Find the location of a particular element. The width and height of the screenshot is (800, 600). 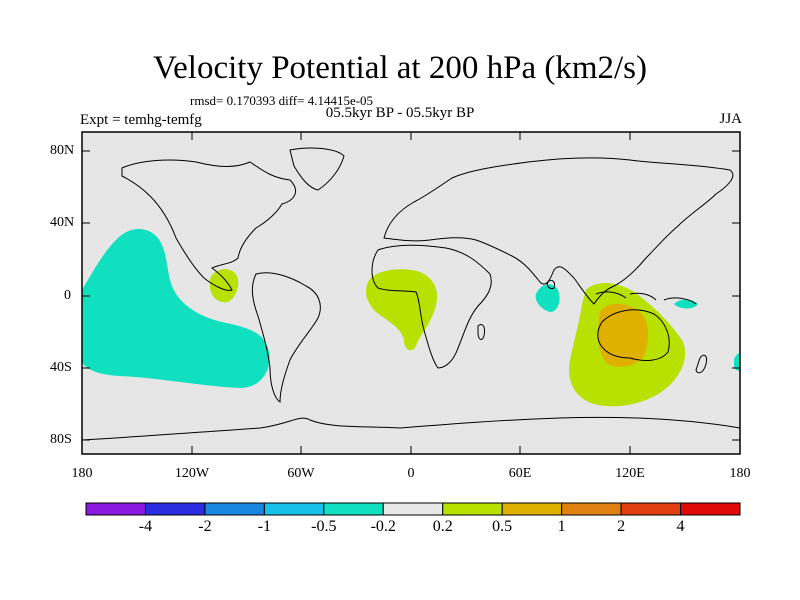

coastline-new-zealand is located at coordinates (701, 364).